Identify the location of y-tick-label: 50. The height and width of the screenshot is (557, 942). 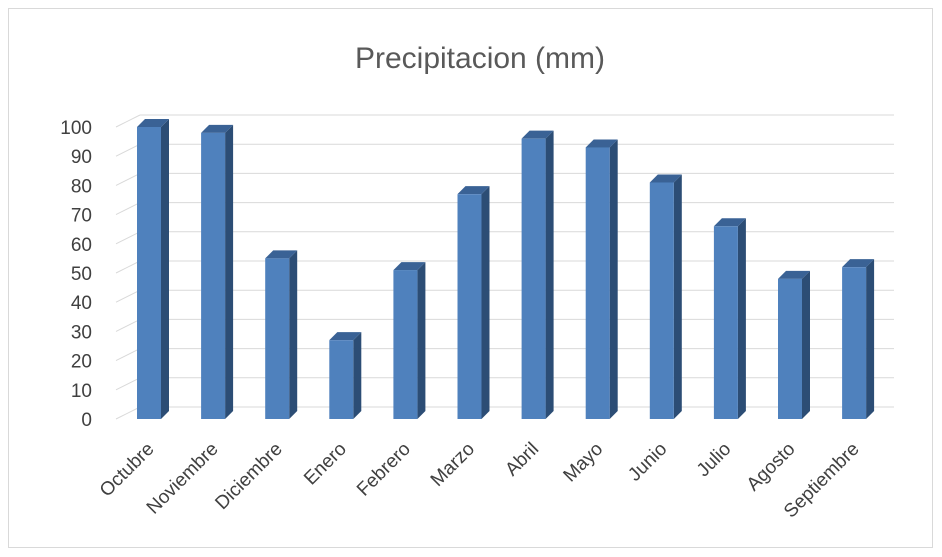
(81, 274).